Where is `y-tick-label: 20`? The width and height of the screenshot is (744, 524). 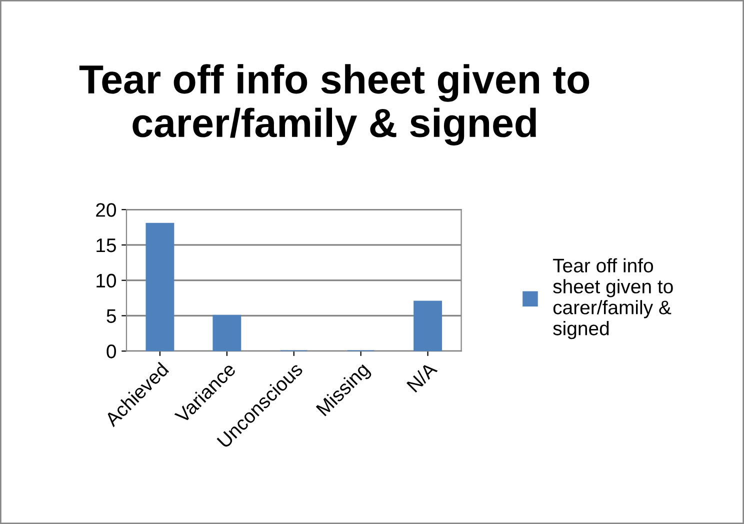 y-tick-label: 20 is located at coordinates (106, 210).